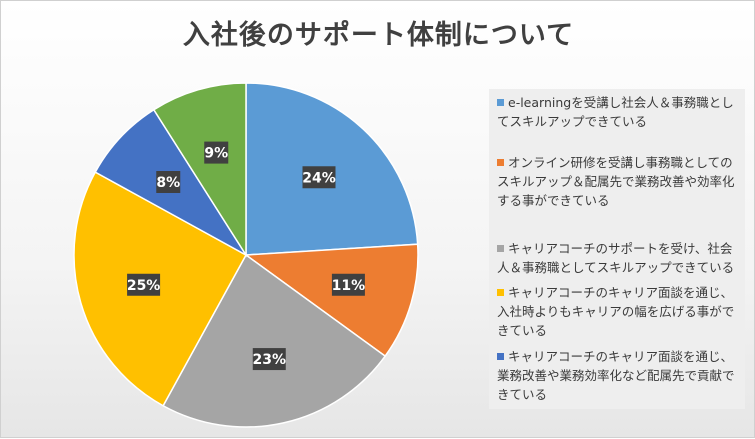 The height and width of the screenshot is (439, 755). I want to click on data-label-5: 8%, so click(168, 181).